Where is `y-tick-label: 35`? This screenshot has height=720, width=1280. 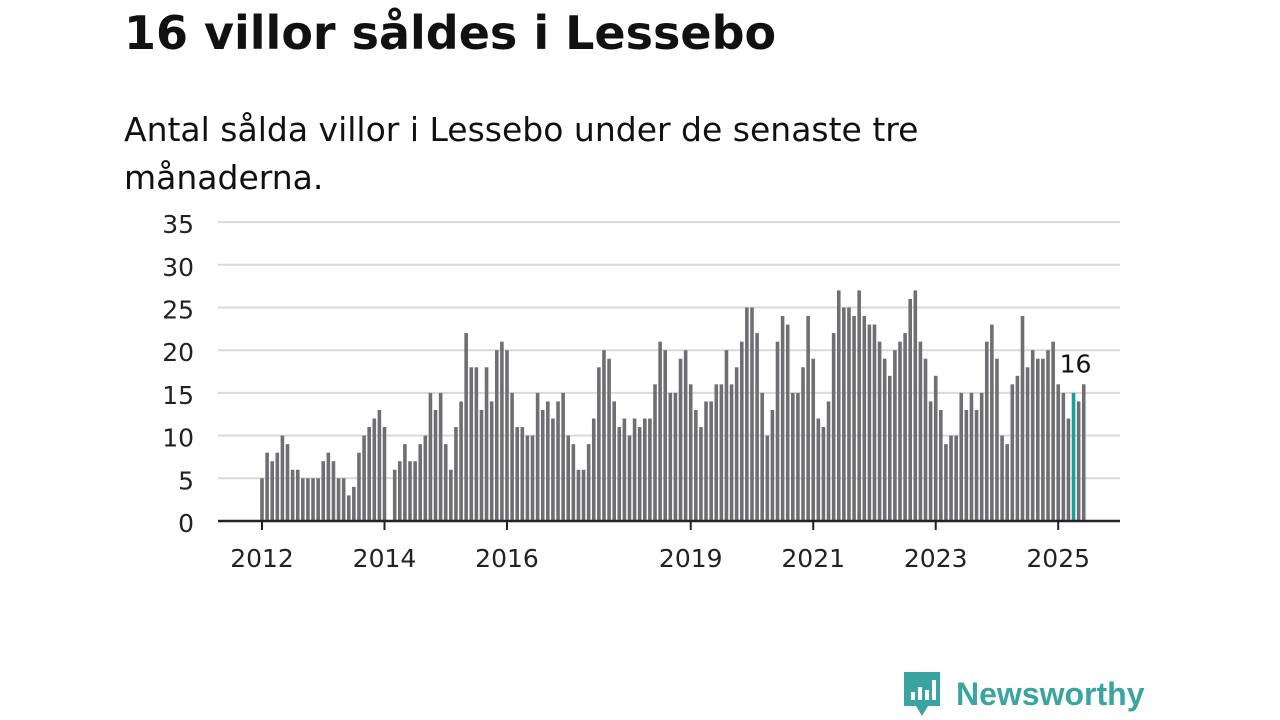 y-tick-label: 35 is located at coordinates (178, 224).